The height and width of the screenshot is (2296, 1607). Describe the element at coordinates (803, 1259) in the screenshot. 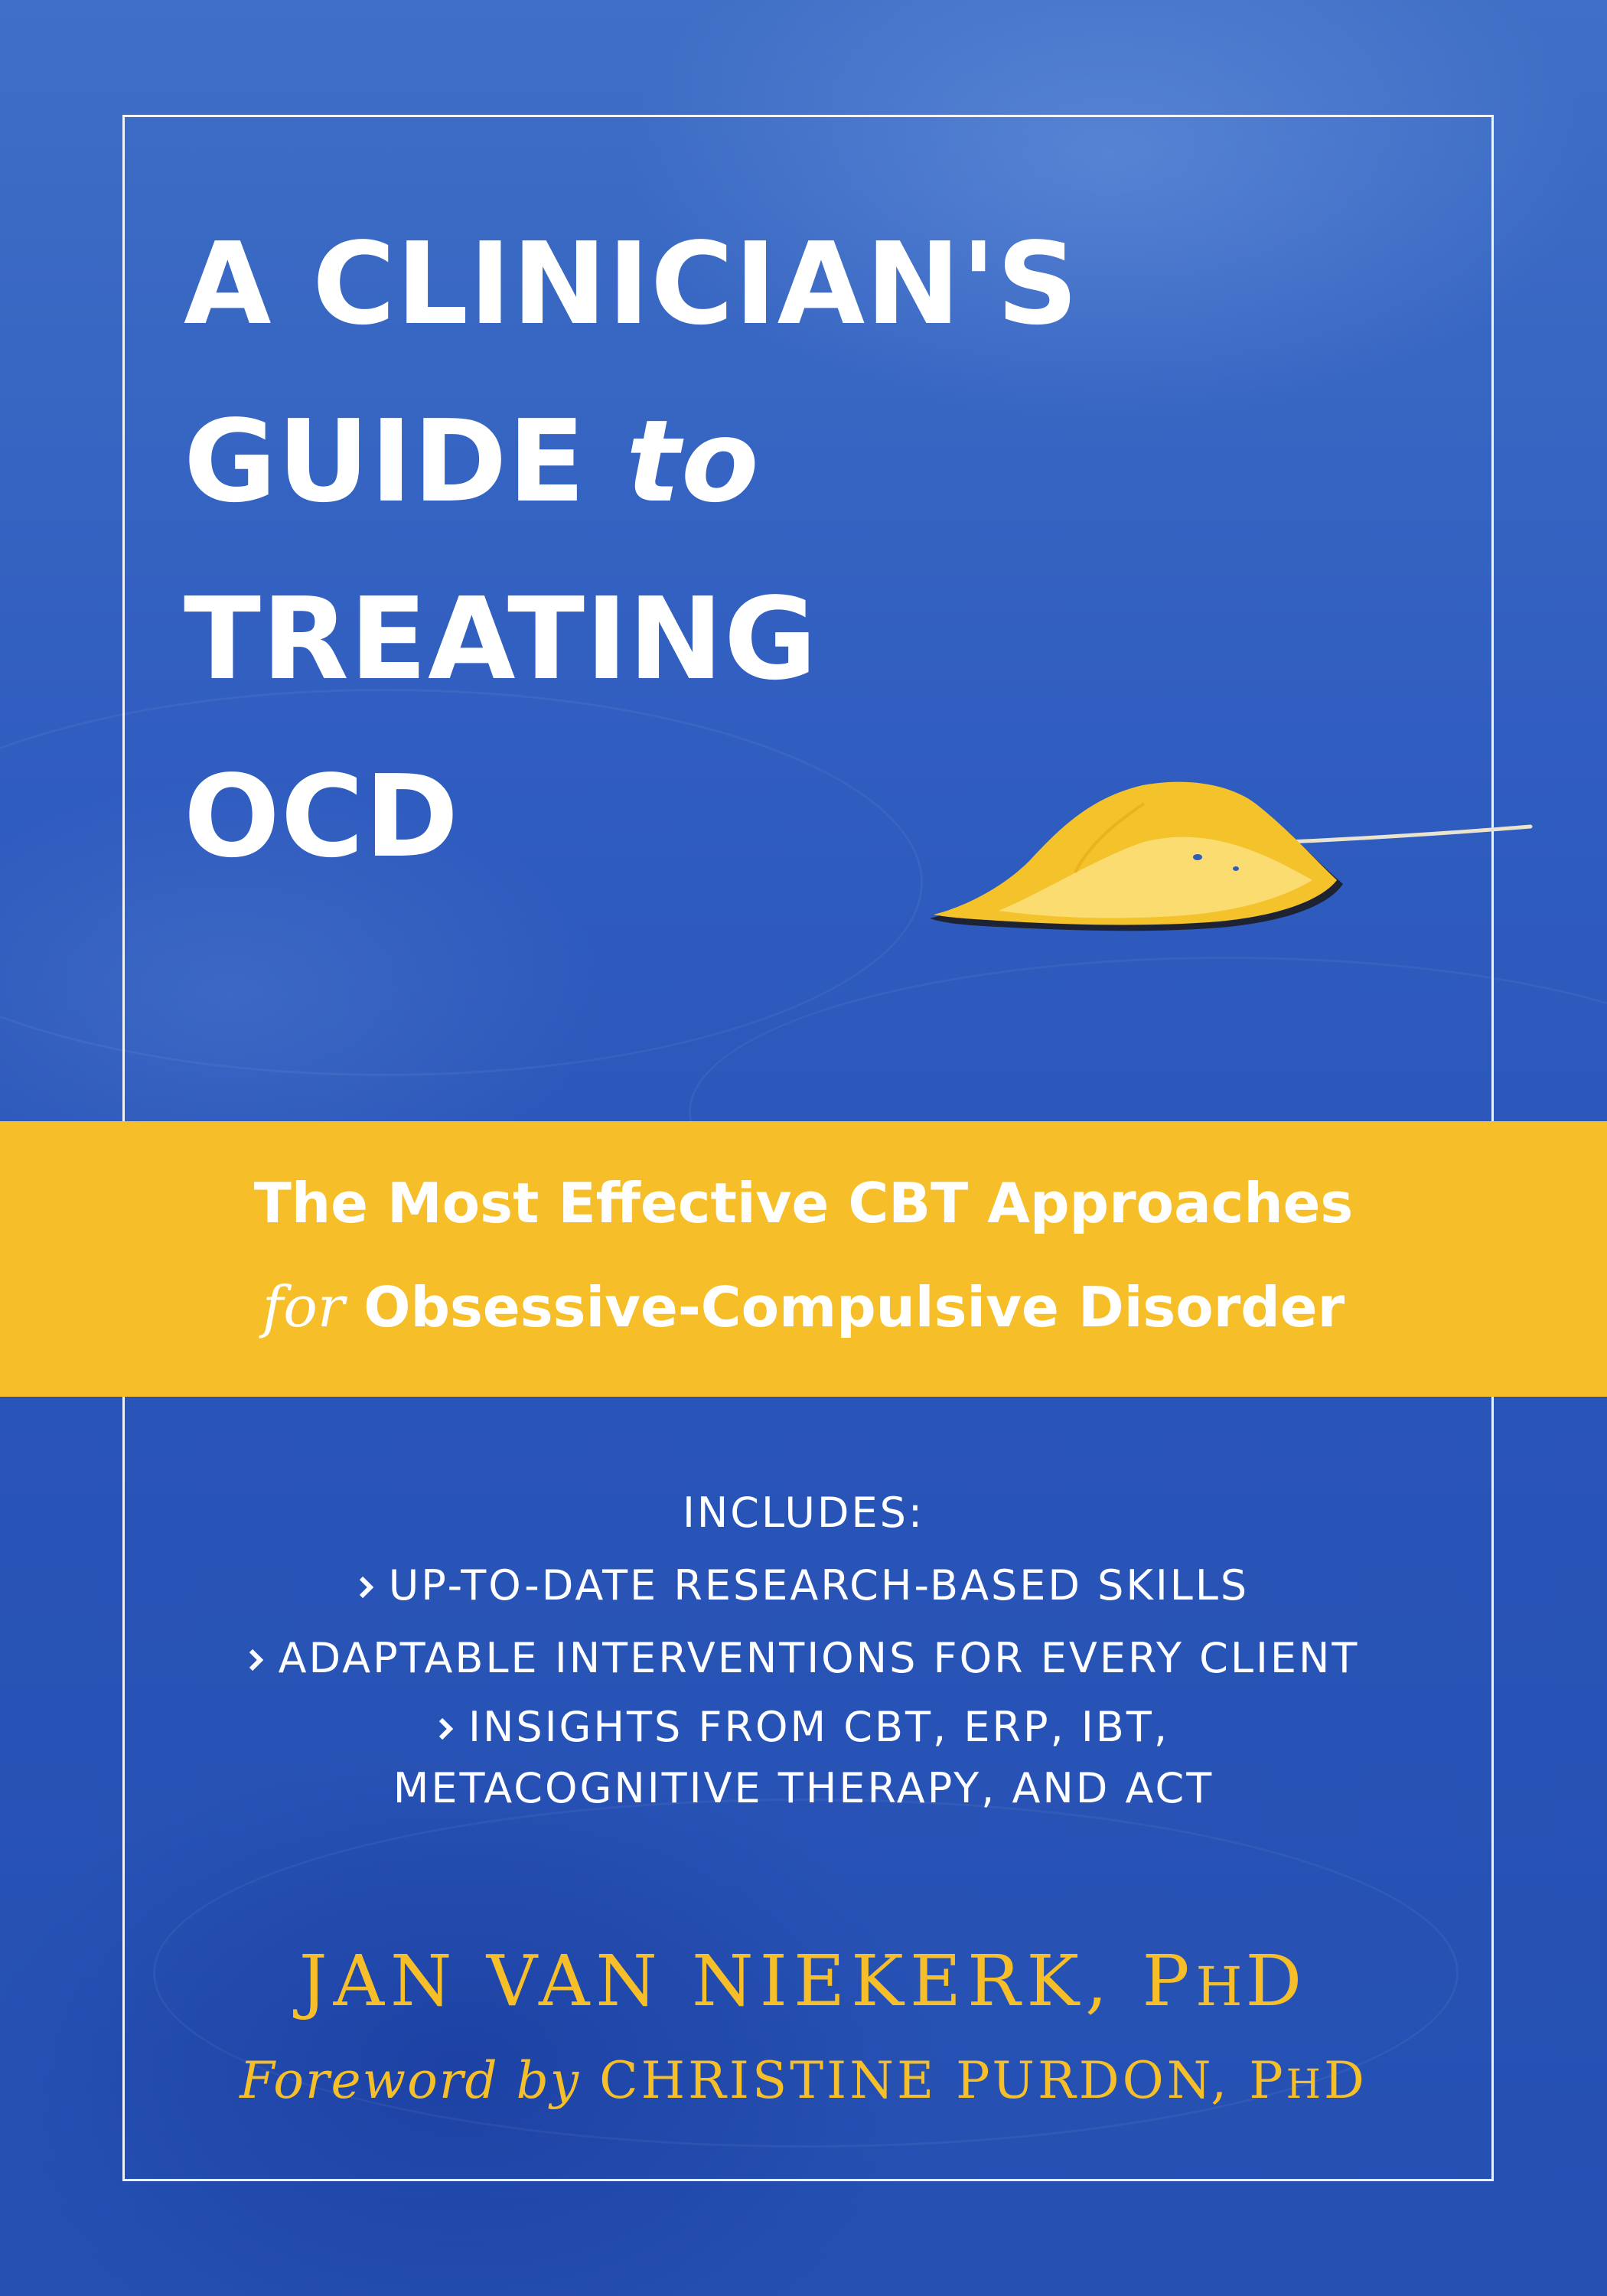

I see `subtitle-band` at that location.